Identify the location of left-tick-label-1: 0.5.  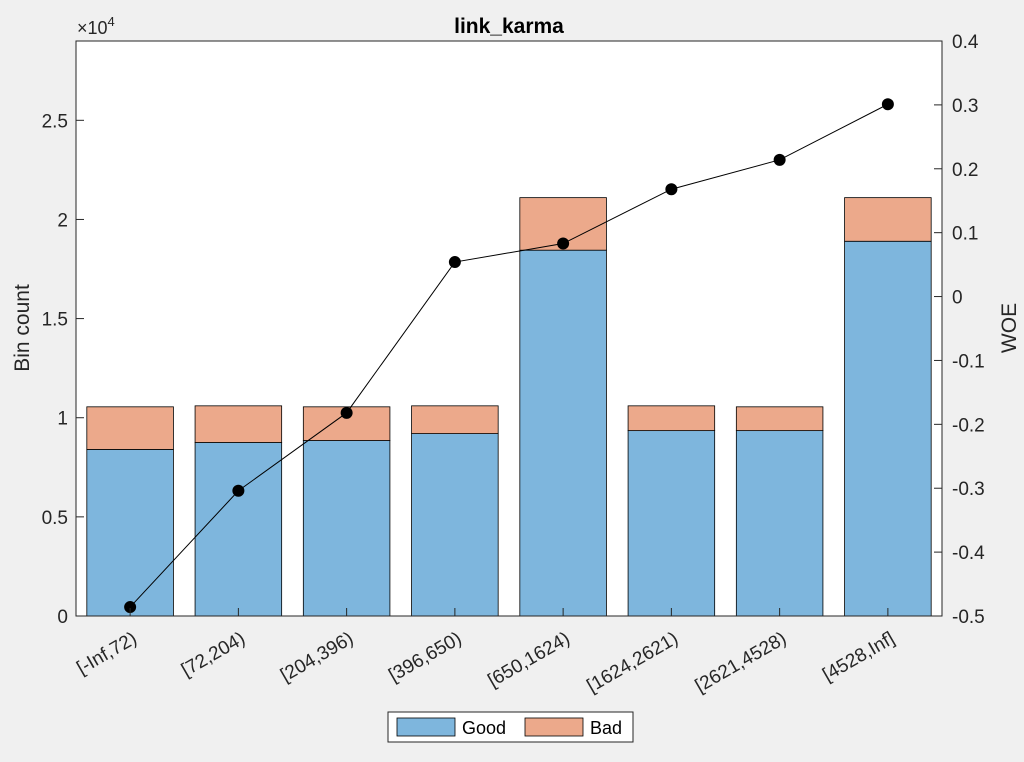
(55, 518).